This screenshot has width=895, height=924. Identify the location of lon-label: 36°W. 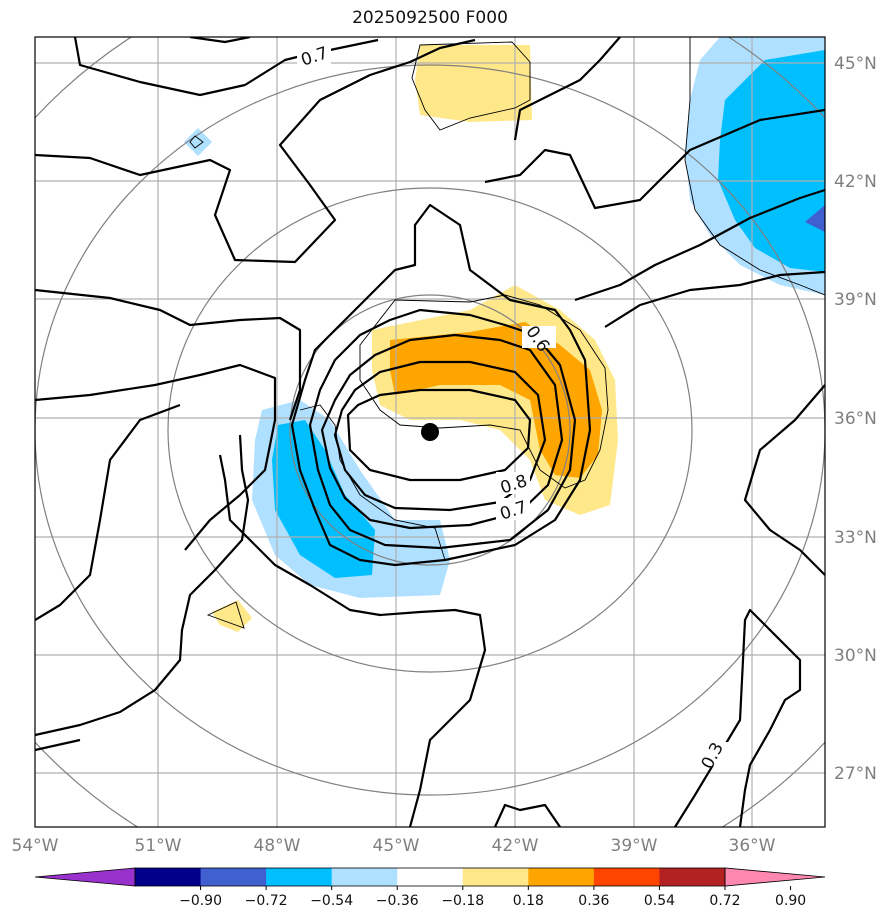
(752, 846).